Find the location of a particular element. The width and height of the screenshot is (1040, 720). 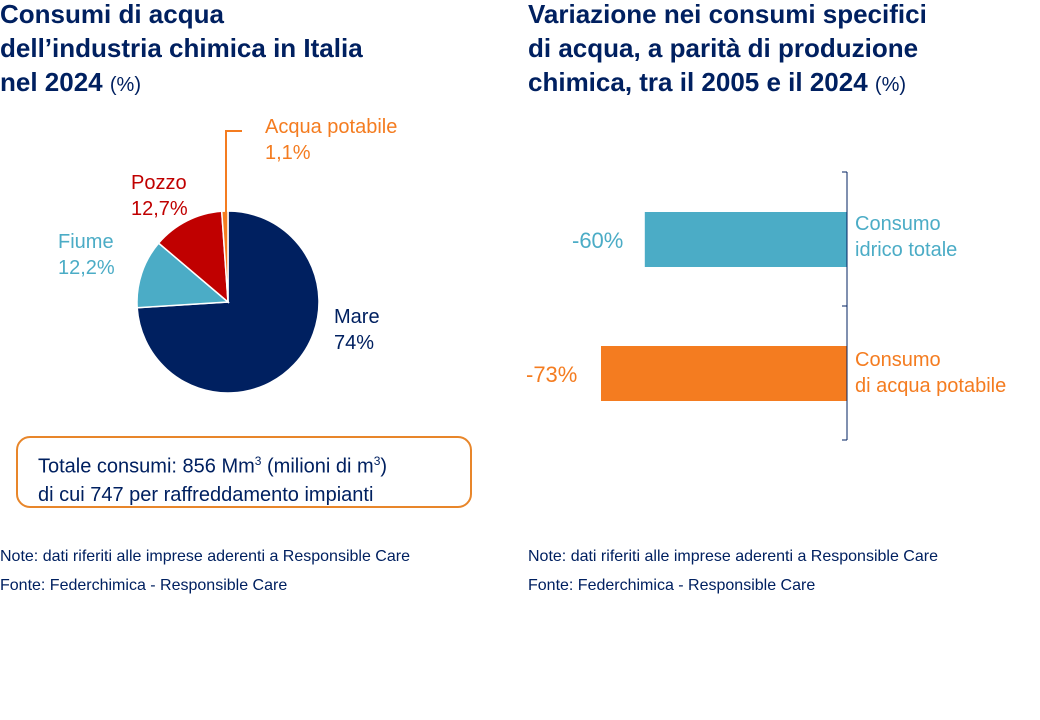

bar-value-potabile: -73% is located at coordinates (552, 374).